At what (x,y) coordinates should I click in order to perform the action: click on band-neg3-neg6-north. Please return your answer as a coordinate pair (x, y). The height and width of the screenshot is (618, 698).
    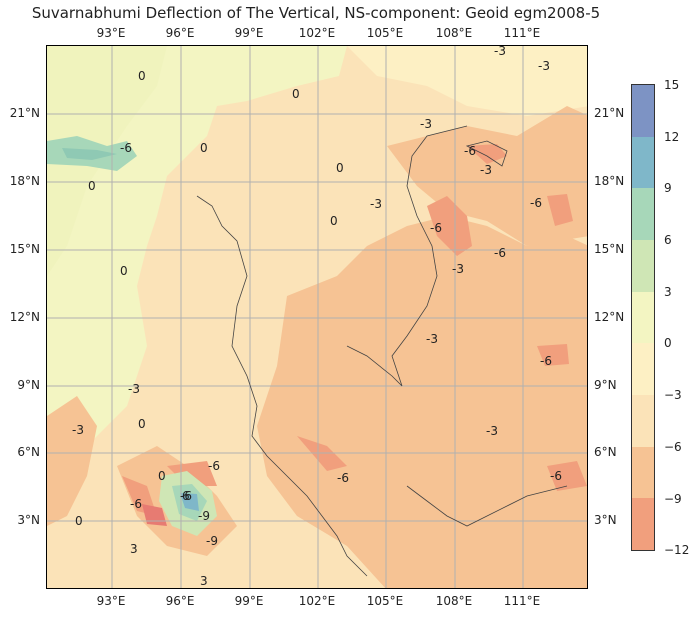
    Looking at the image, I should click on (487, 176).